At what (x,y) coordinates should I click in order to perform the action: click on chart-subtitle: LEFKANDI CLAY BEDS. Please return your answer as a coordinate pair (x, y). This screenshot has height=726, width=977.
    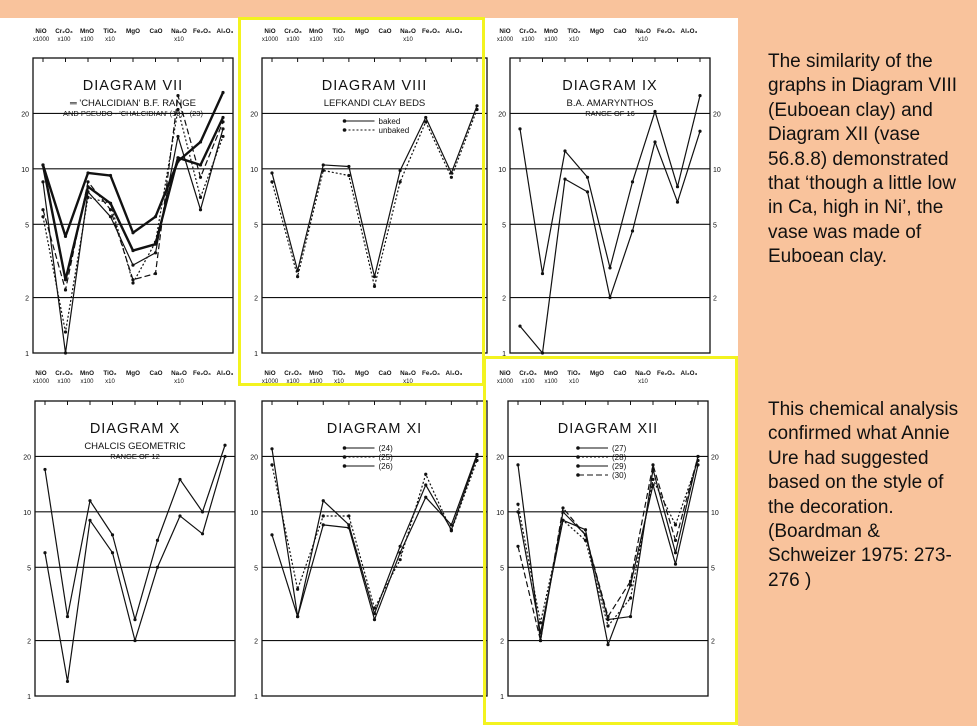
    Looking at the image, I should click on (375, 103).